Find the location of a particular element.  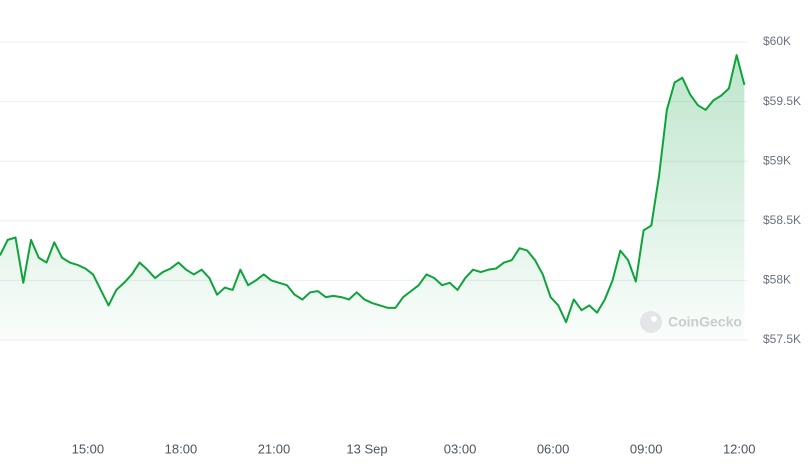

x-tick-label: 06:00 is located at coordinates (553, 448).